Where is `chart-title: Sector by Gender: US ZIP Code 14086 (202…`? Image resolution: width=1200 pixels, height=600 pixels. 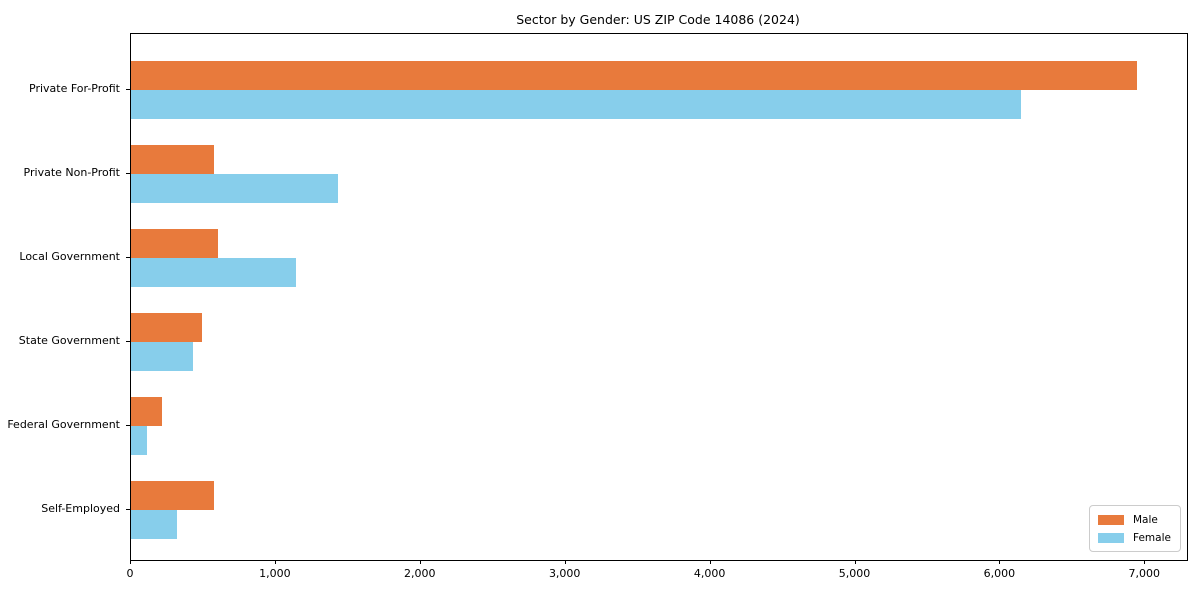
chart-title: Sector by Gender: US ZIP Code 14086 (202… is located at coordinates (658, 19).